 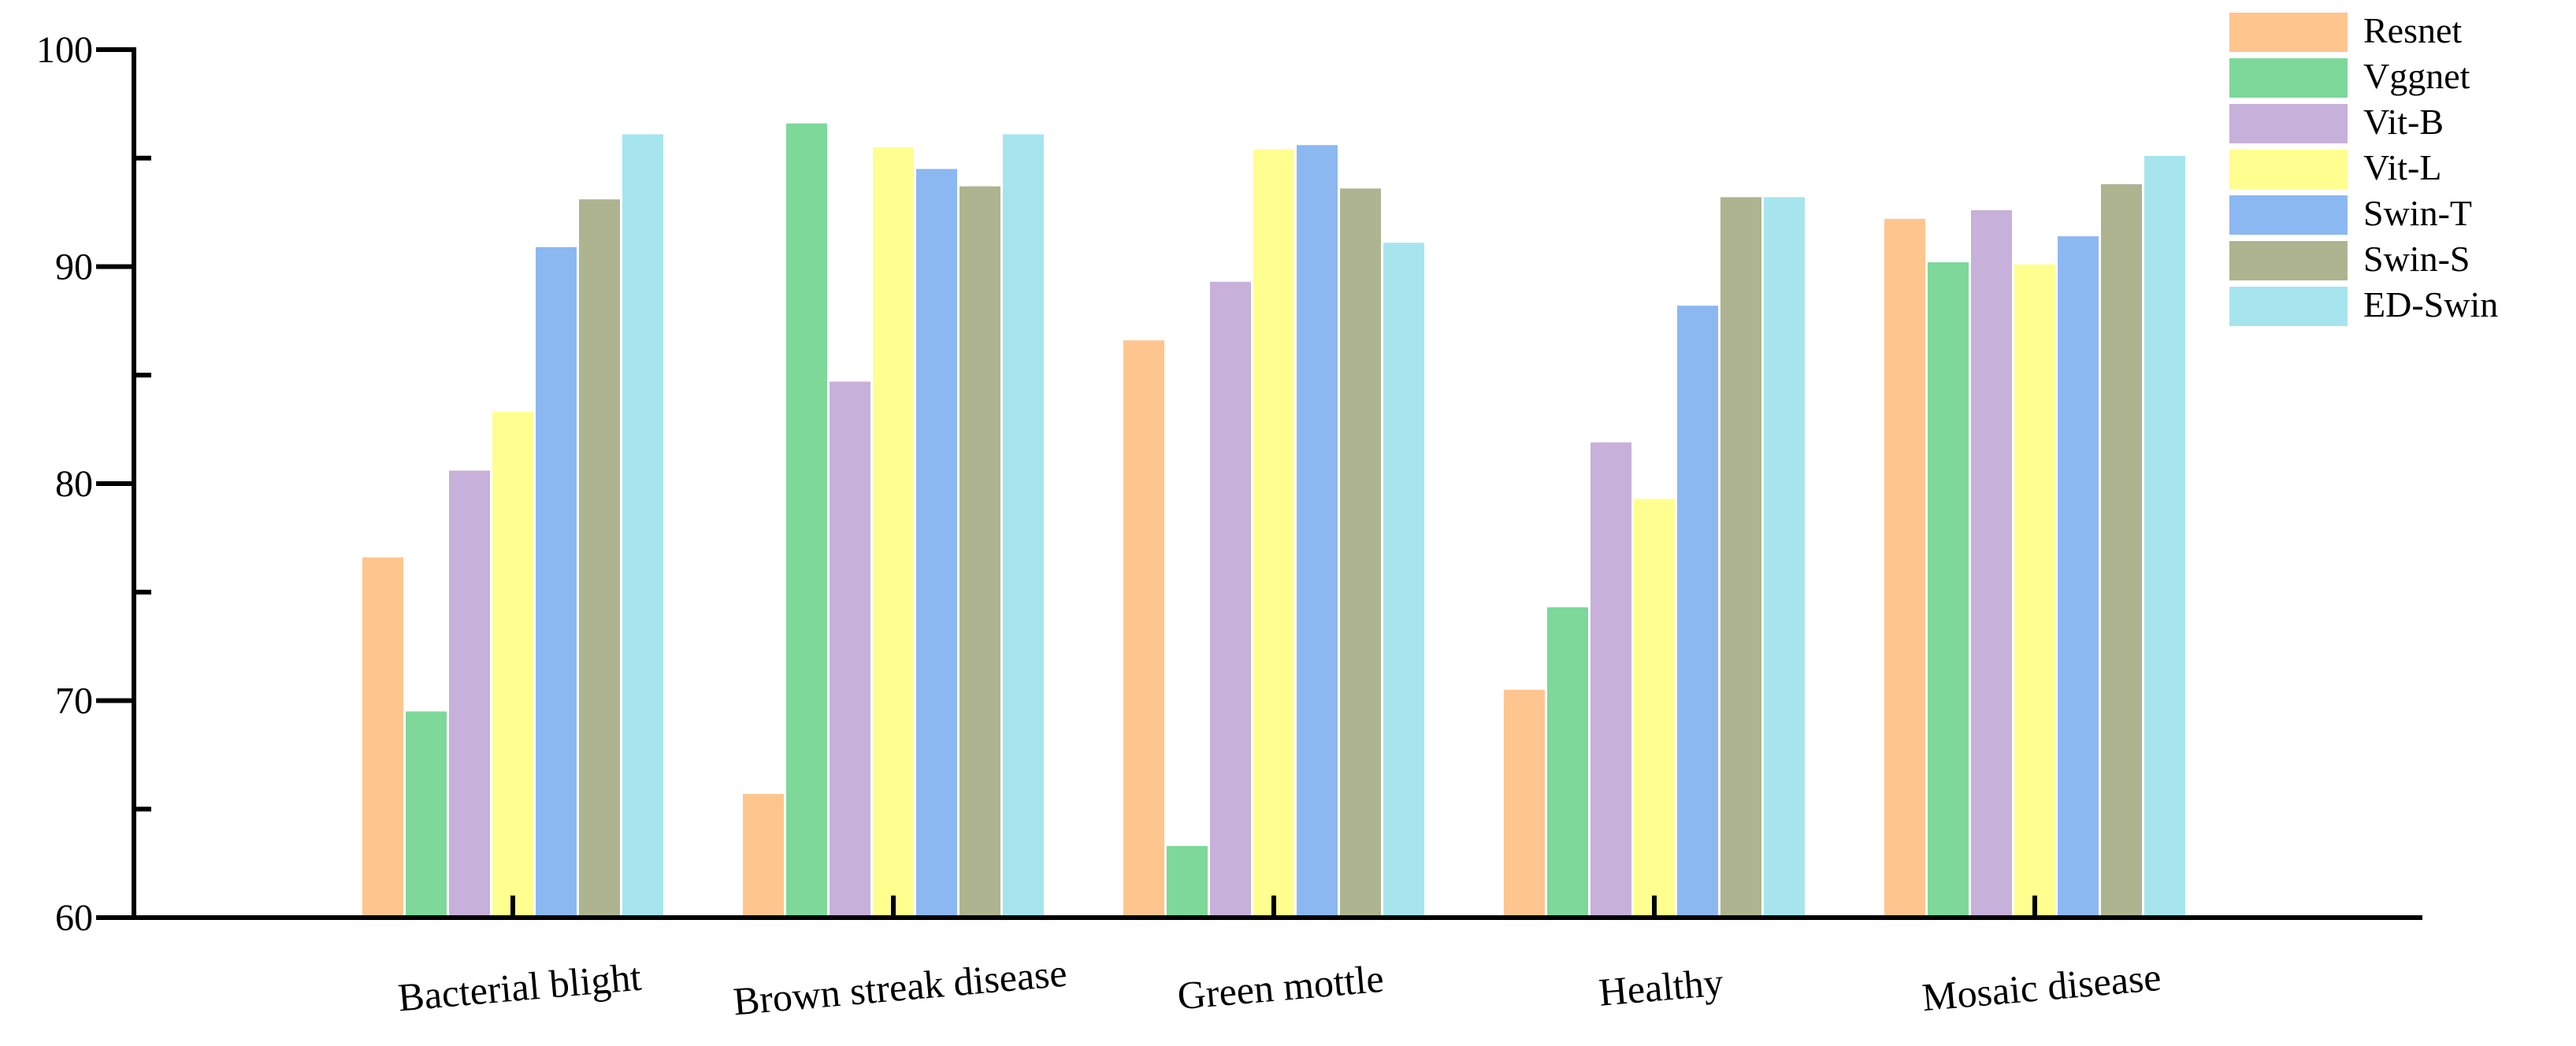 I want to click on bar-ed-swin-bacterial-blight, so click(x=642, y=526).